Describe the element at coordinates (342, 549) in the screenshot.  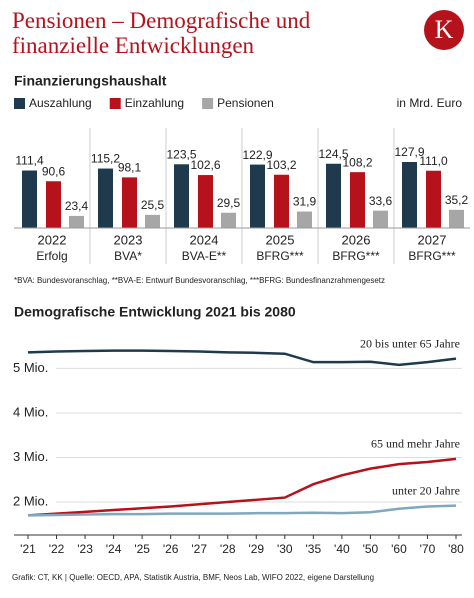
I see `x-tick-label: '40` at that location.